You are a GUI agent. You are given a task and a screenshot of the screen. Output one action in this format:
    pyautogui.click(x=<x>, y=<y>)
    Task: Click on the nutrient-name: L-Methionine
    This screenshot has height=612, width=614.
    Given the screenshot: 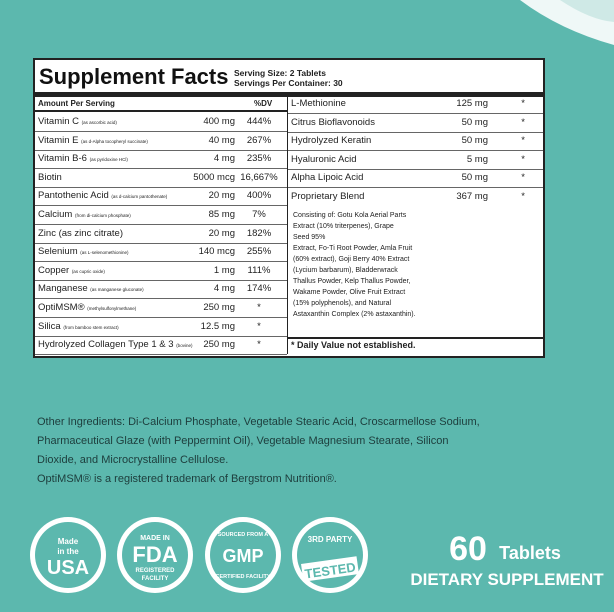 What is the action you would take?
    pyautogui.click(x=318, y=103)
    